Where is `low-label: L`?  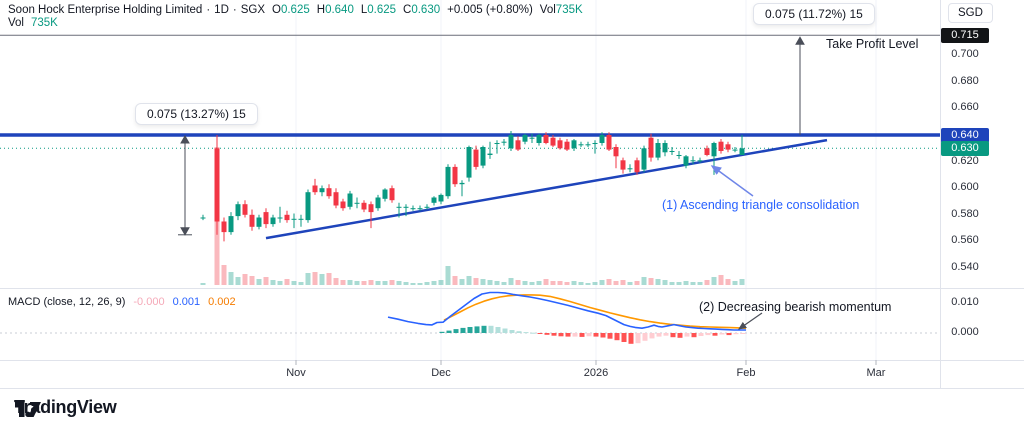
low-label: L is located at coordinates (364, 10).